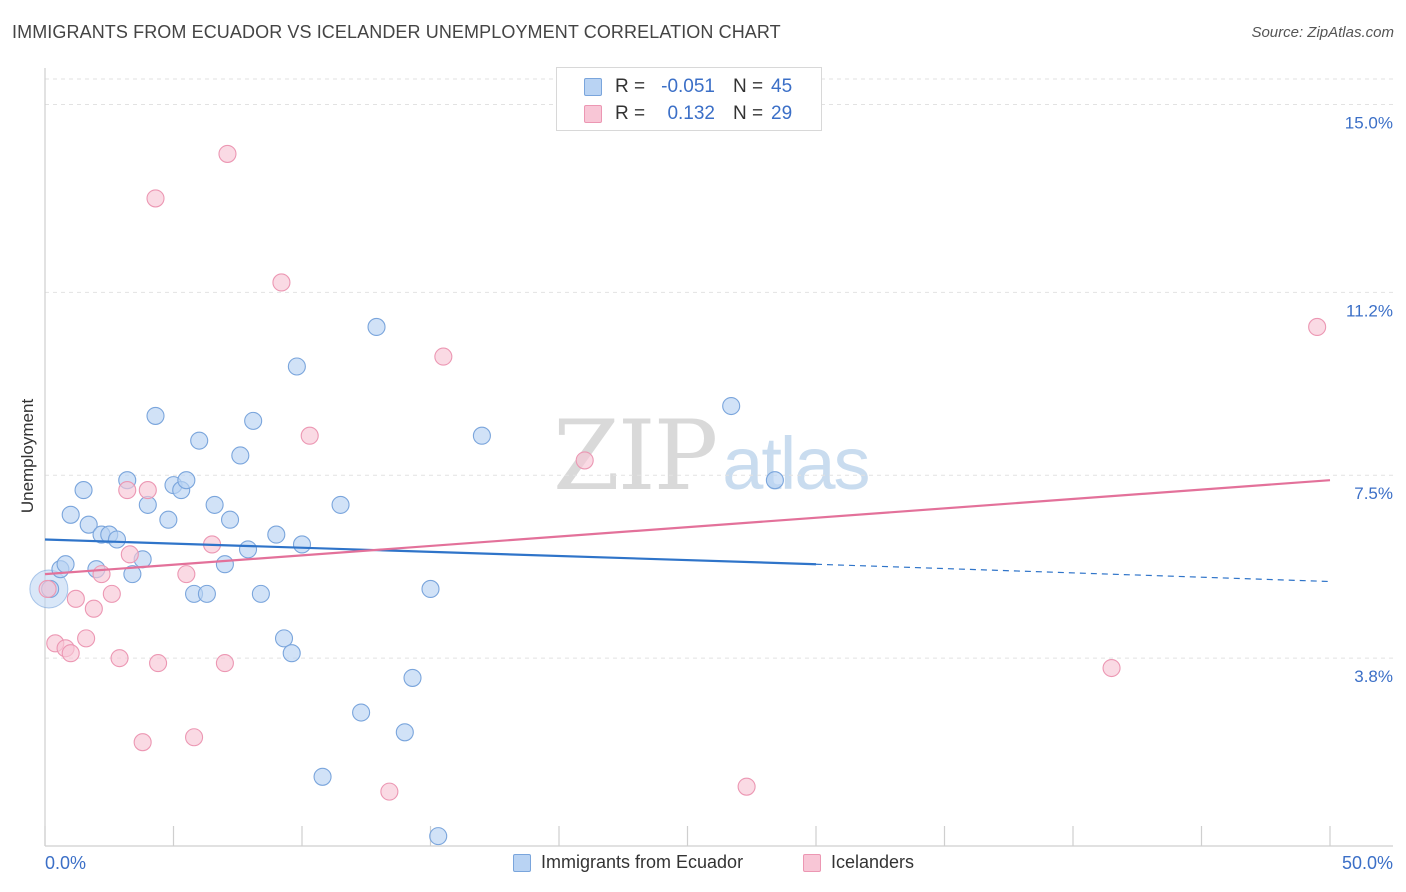 Image resolution: width=1406 pixels, height=892 pixels. I want to click on y-tick-label: 3.8%, so click(1373, 676).